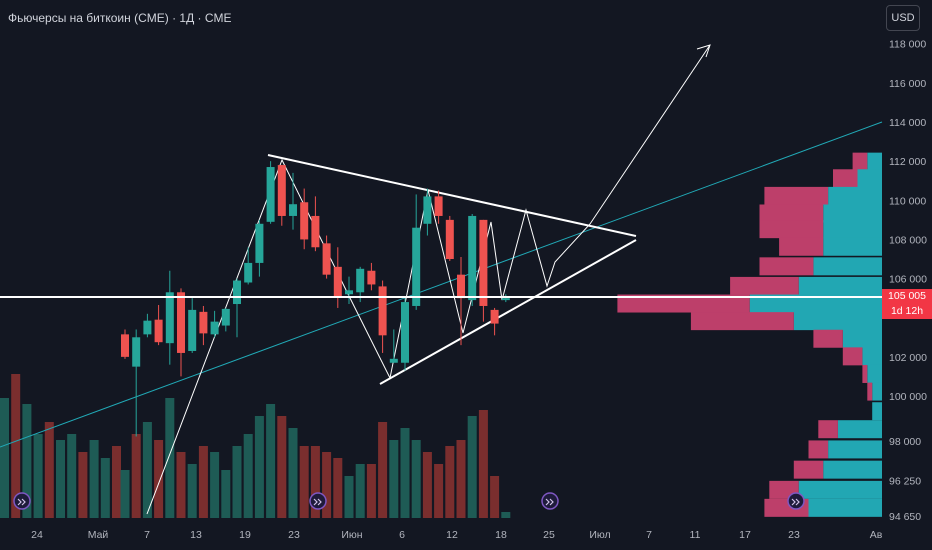 Image resolution: width=932 pixels, height=550 pixels. I want to click on price-tick-label: 96 250, so click(905, 481).